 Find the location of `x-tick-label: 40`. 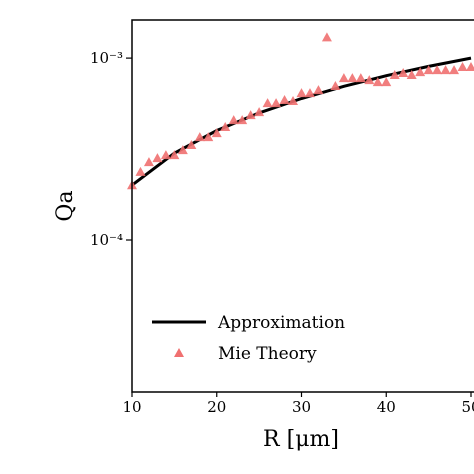

x-tick-label: 40 is located at coordinates (386, 407).